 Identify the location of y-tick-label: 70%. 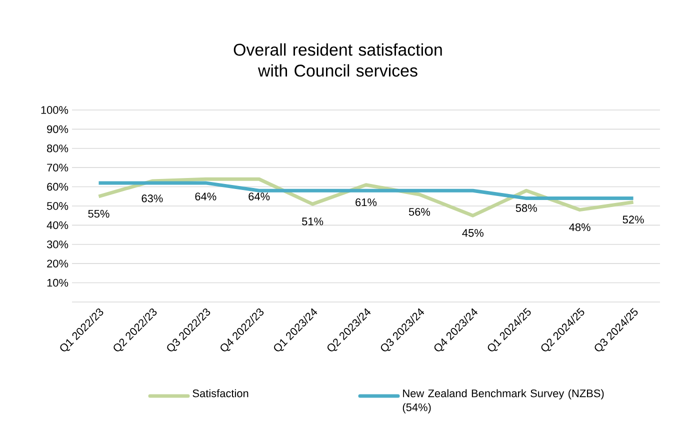
(57, 168).